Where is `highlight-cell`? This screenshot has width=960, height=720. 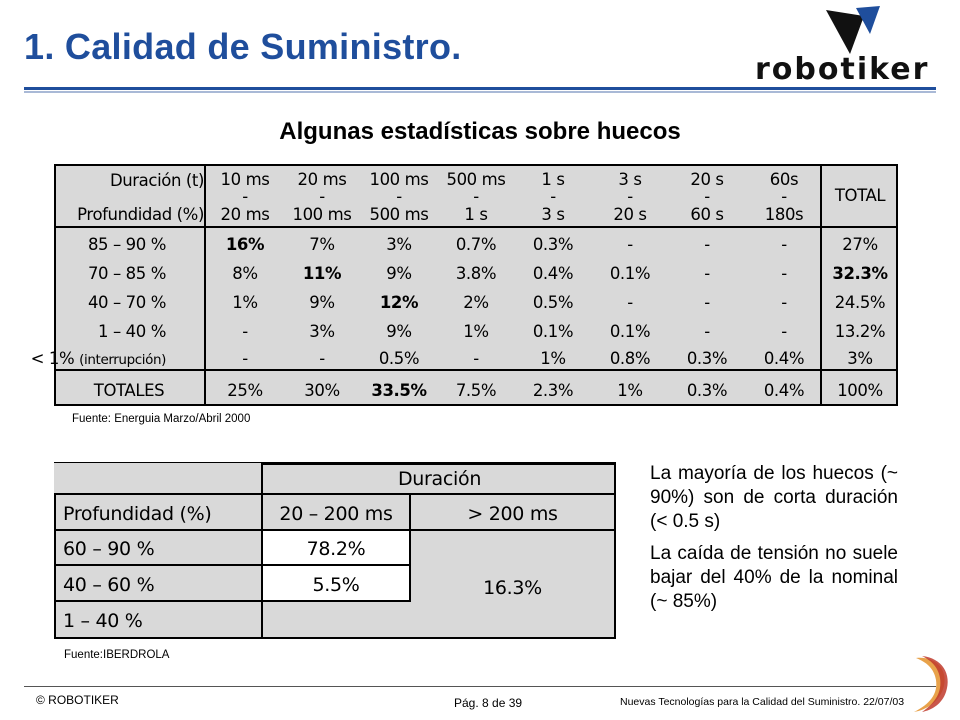
highlight-cell is located at coordinates (335, 582).